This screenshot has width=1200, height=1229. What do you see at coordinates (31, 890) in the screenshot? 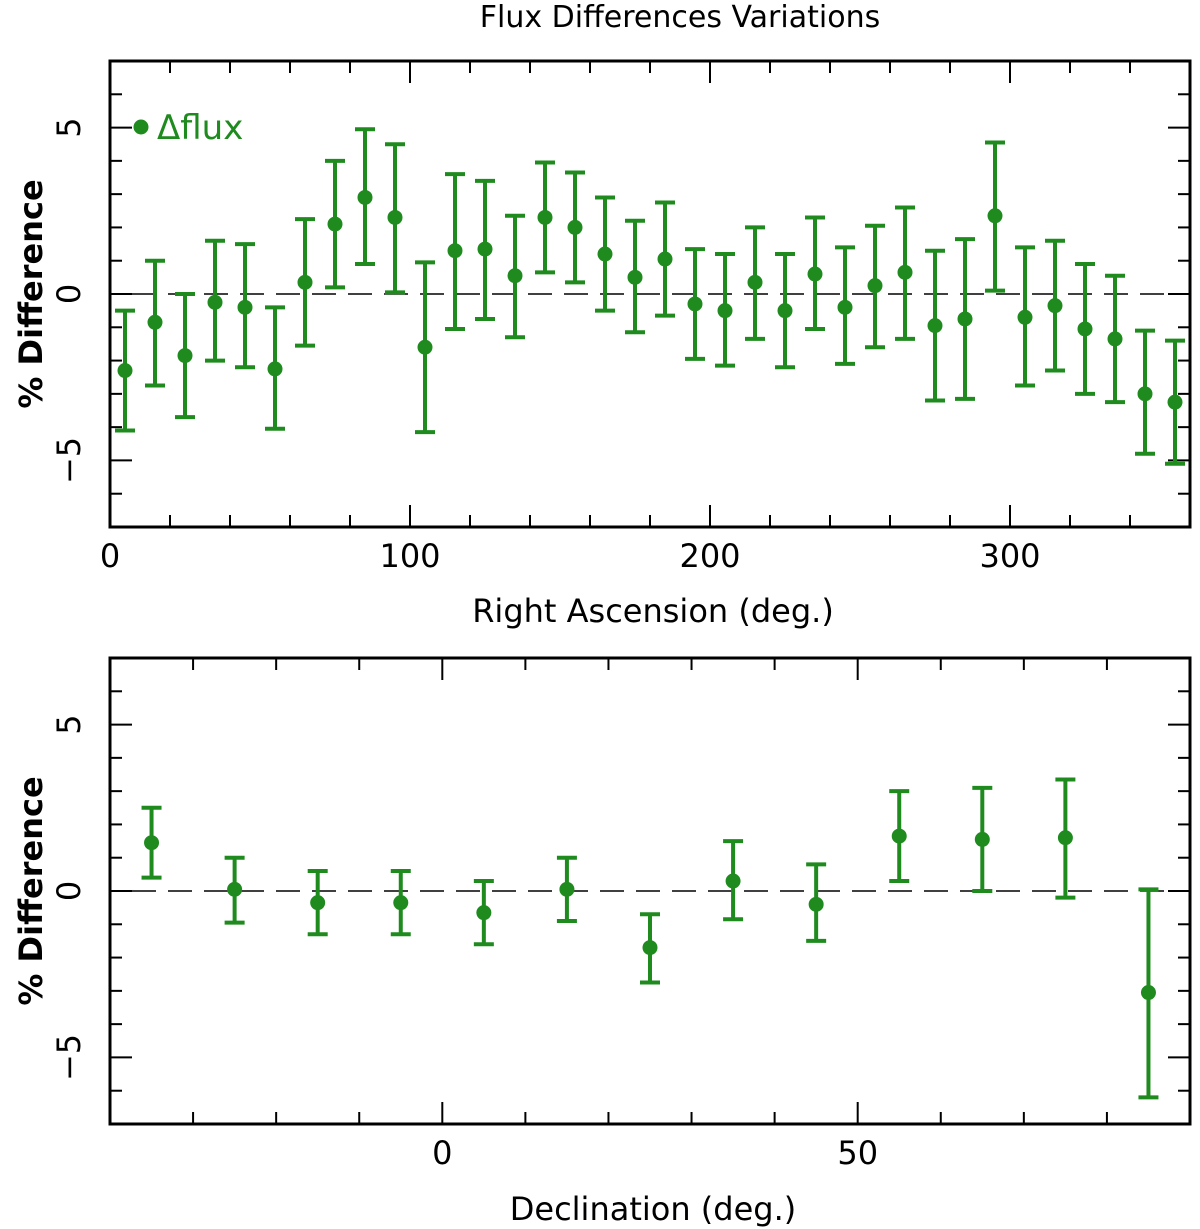
I see `dec-y-axis-label: % Difference` at bounding box center [31, 890].